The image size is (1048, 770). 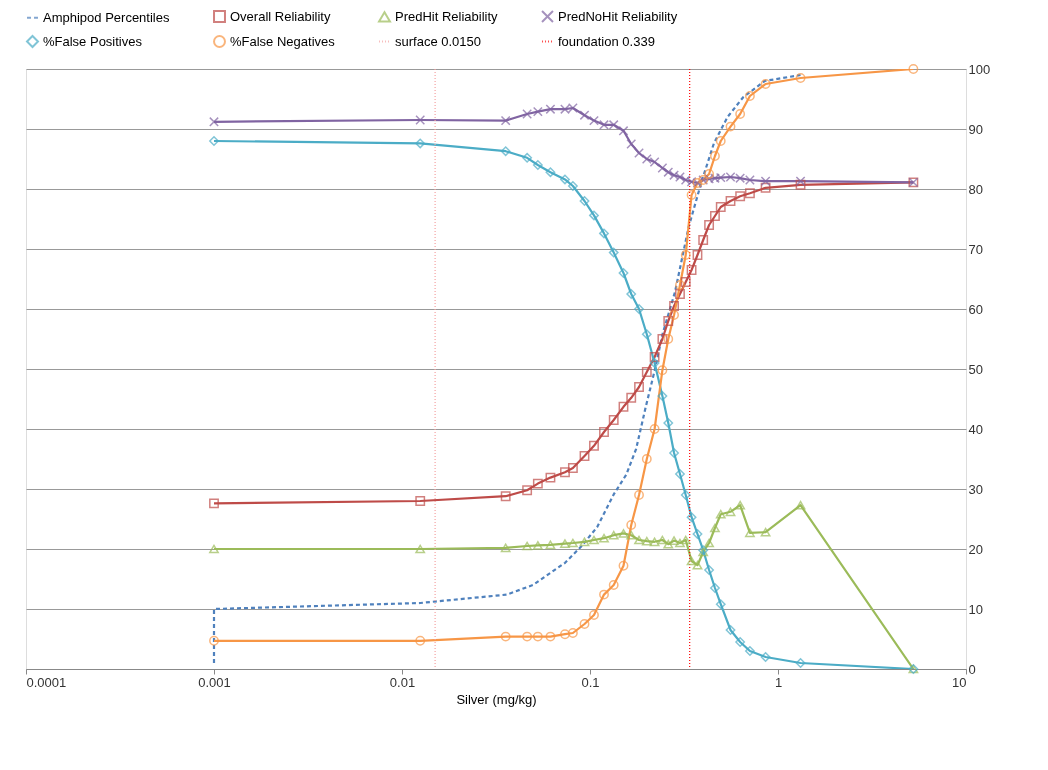 What do you see at coordinates (447, 16) in the screenshot?
I see `legend-label: PredHit Reliability` at bounding box center [447, 16].